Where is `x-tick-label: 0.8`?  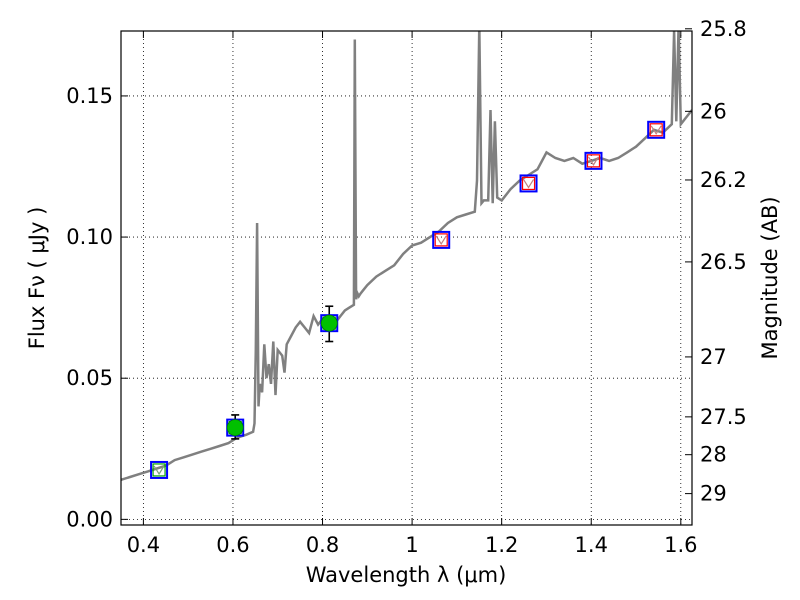 x-tick-label: 0.8 is located at coordinates (322, 545).